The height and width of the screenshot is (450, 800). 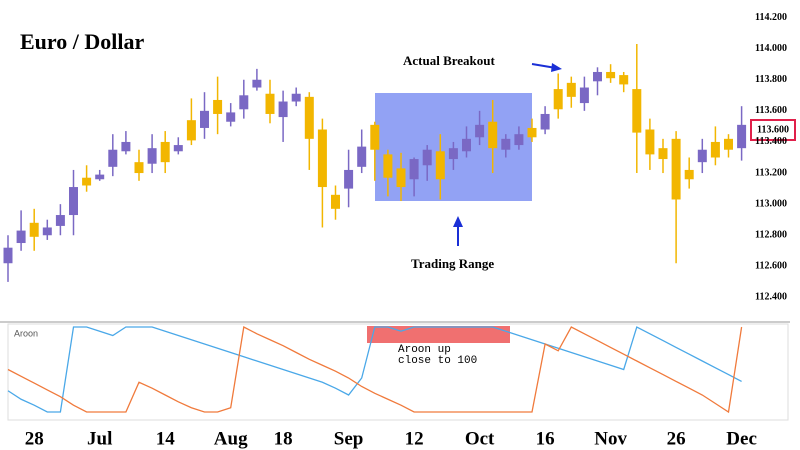 What do you see at coordinates (437, 361) in the screenshot?
I see `aroon-note: close to 100` at bounding box center [437, 361].